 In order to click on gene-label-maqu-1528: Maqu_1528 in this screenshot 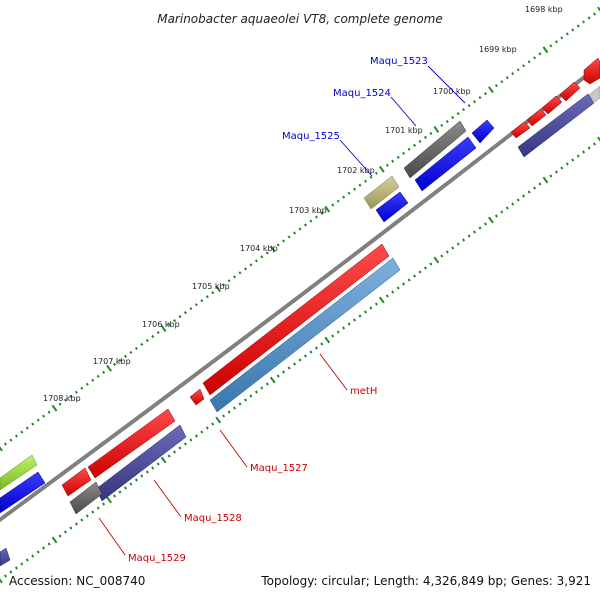, I will do `click(213, 518)`.